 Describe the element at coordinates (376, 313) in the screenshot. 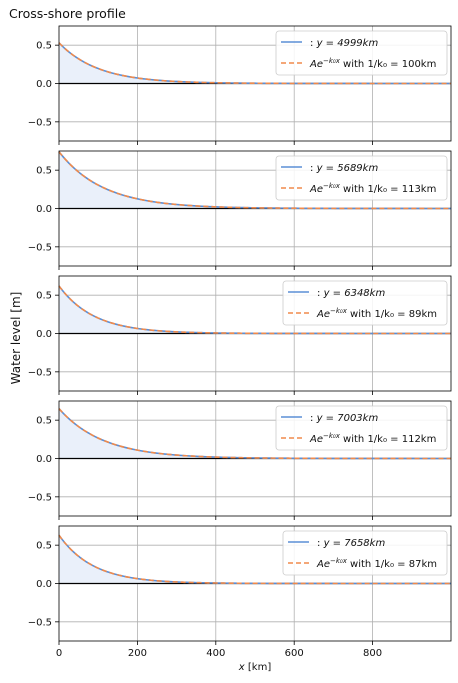

I see `legend-entry-fit: Ae−k₀x with 1/k₀ = 89km` at that location.